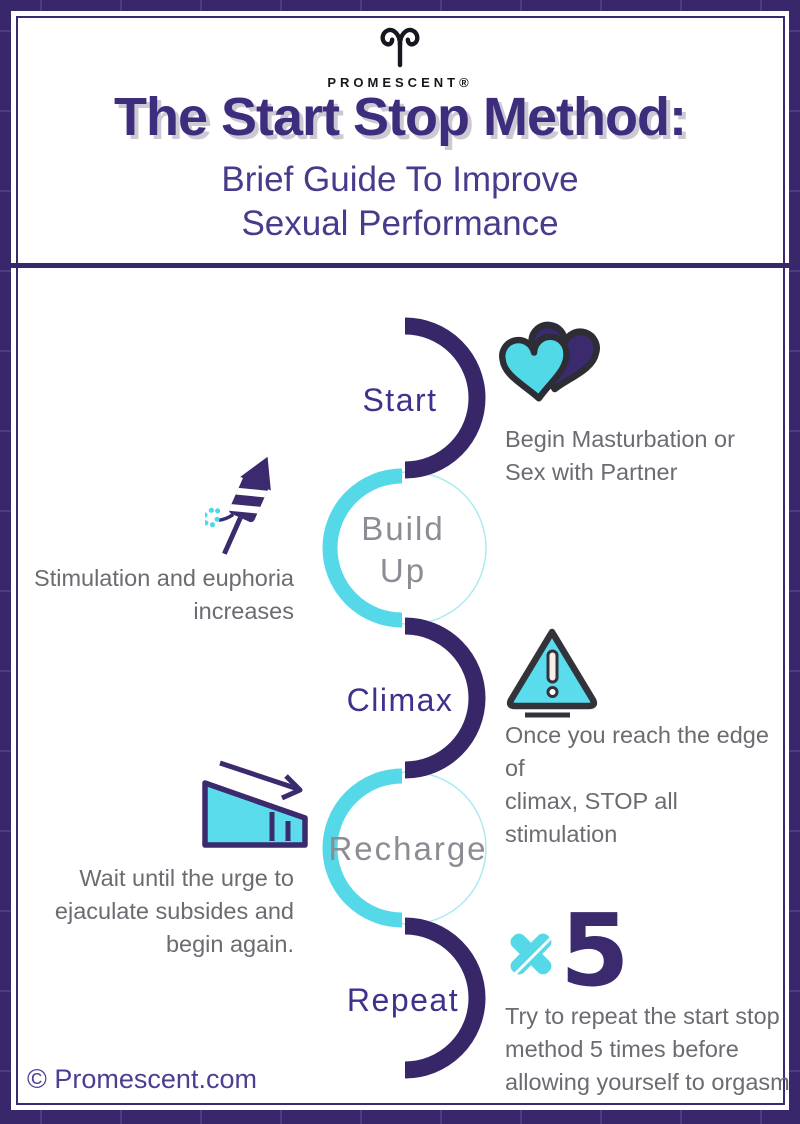 The width and height of the screenshot is (800, 1124). Describe the element at coordinates (400, 82) in the screenshot. I see `brand-name: PROMESCENT®` at that location.